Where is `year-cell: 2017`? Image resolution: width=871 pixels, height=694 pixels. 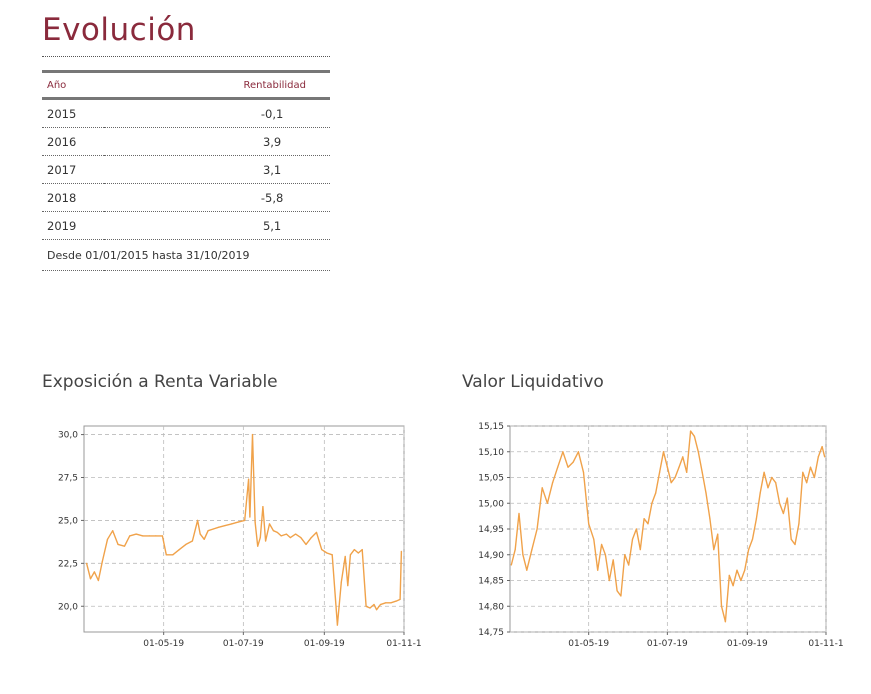
year-cell: 2017 is located at coordinates (73, 169).